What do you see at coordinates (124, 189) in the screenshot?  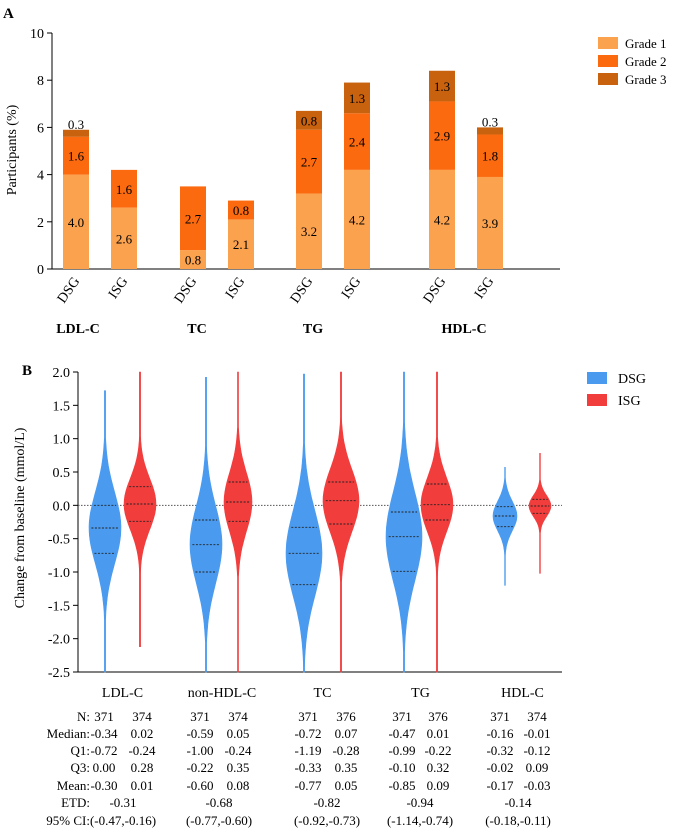 I see `panel-a-data-label: 1.6` at bounding box center [124, 189].